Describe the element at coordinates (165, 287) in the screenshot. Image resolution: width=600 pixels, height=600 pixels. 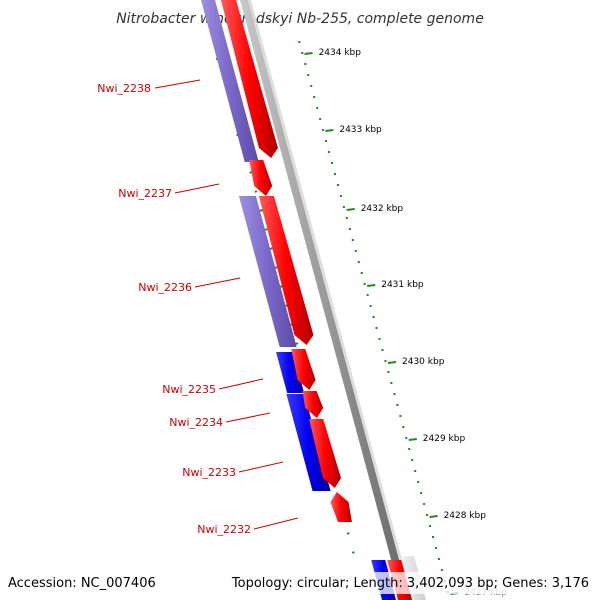
I see `gene-label-nwi-2236: Nwi_2236` at that location.